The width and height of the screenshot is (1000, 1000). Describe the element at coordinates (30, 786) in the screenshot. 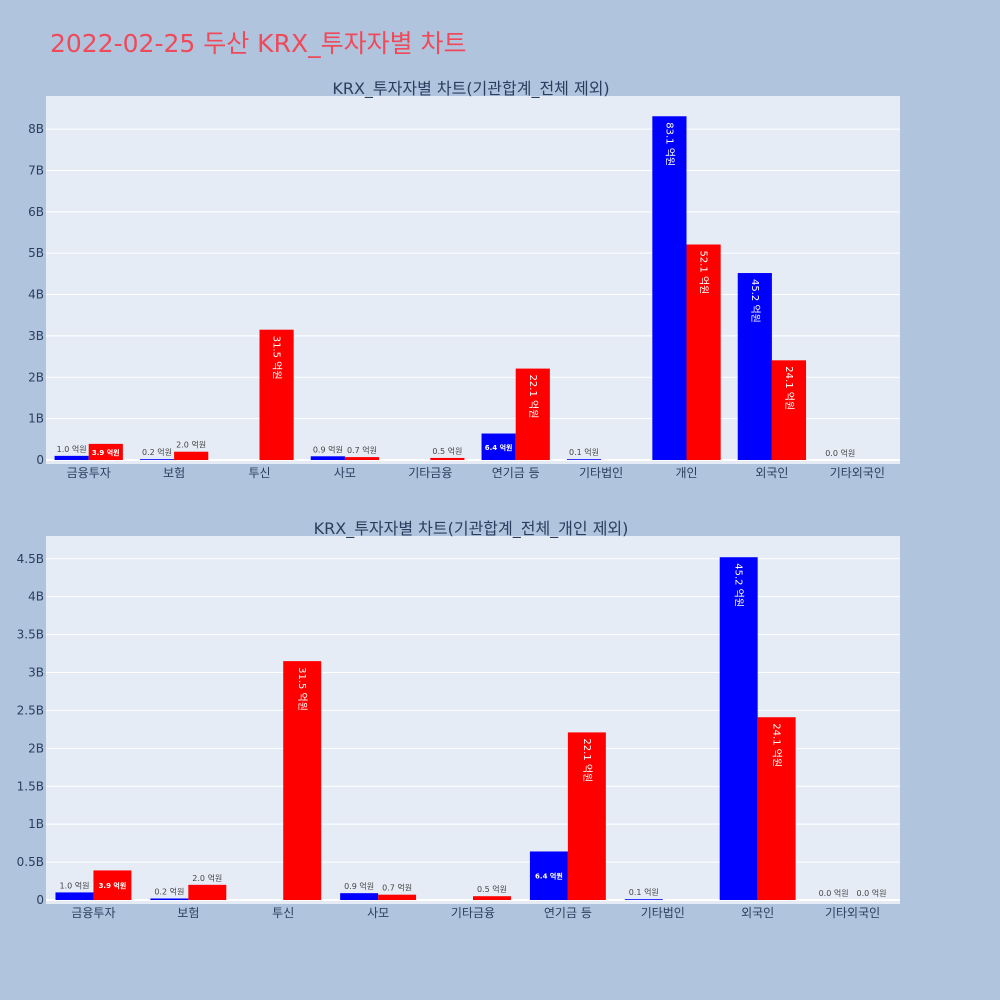

I see `y-tick-label: 1.5B` at that location.